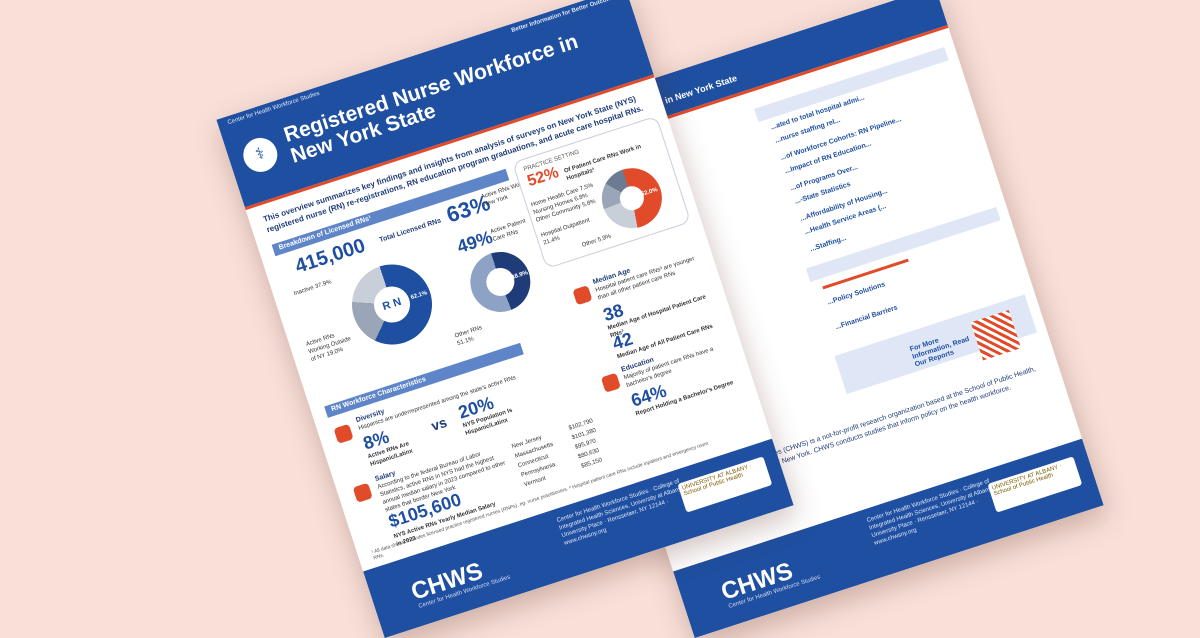  Describe the element at coordinates (582, 295) in the screenshot. I see `calendar-icon` at that location.